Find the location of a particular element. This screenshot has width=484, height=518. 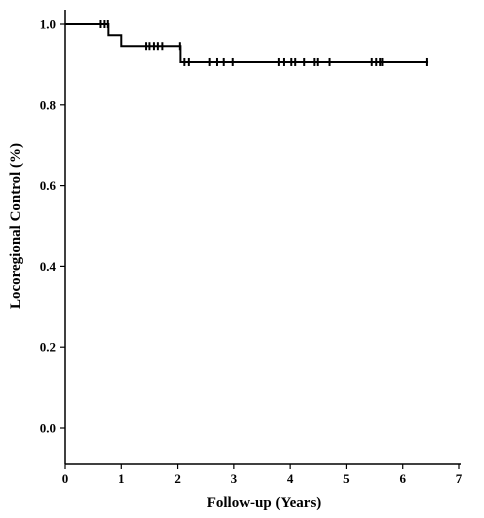

x-tick-label: 6 is located at coordinates (402, 478).